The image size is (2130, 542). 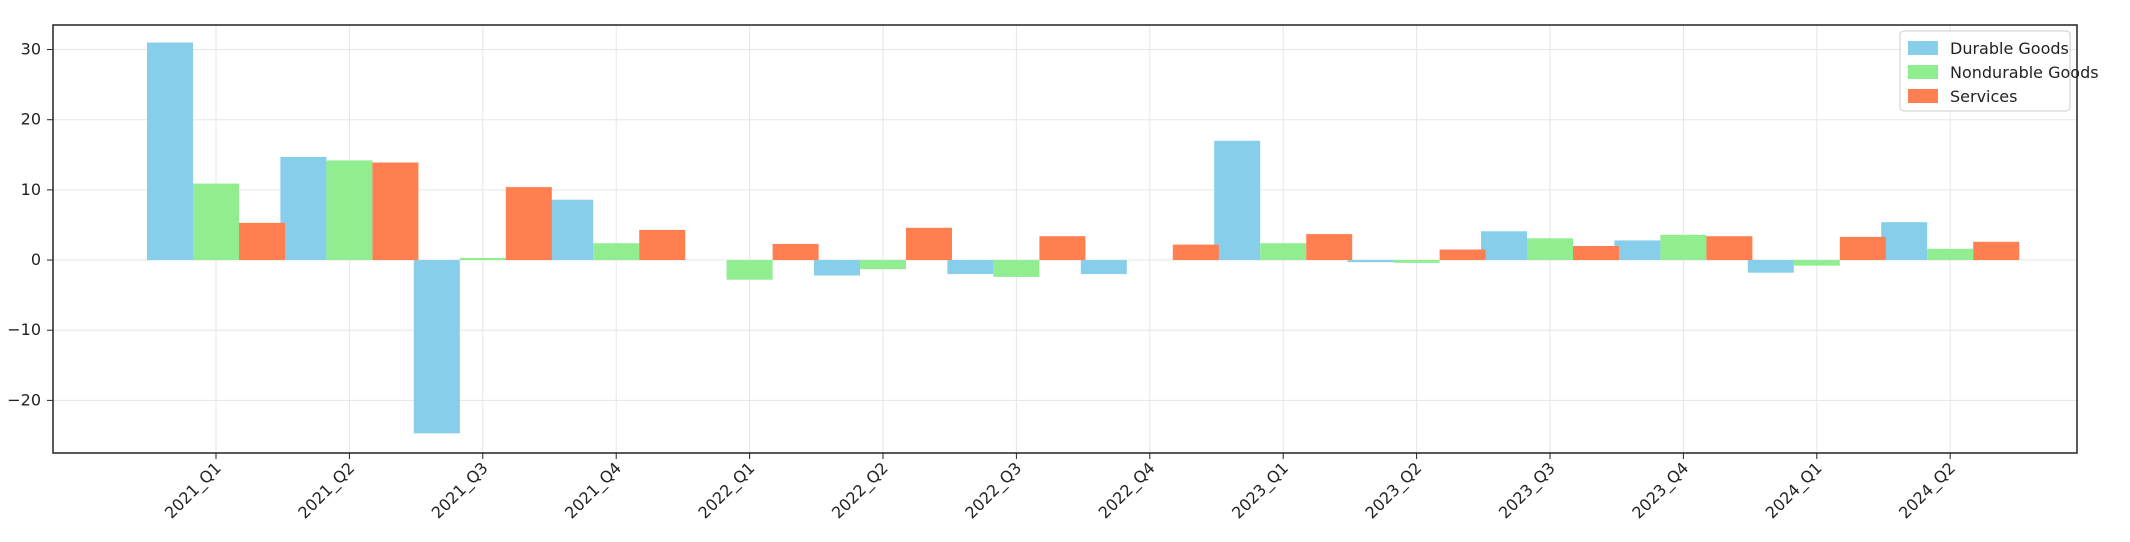 I want to click on x-tick-label: 2022_Q3, so click(x=993, y=490).